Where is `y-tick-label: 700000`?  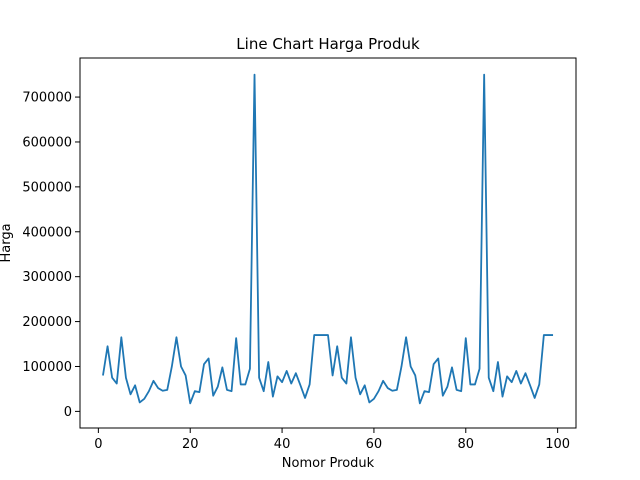 y-tick-label: 700000 is located at coordinates (47, 98).